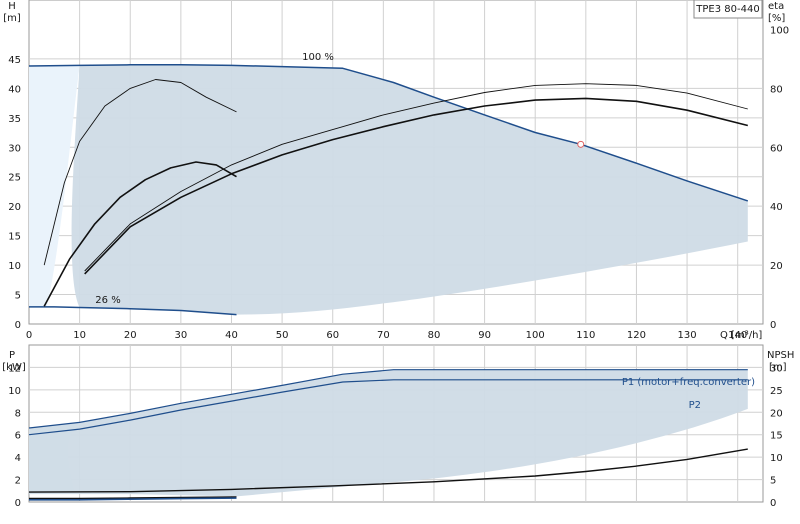 The width and height of the screenshot is (800, 524). Describe the element at coordinates (18, 436) in the screenshot. I see `power-y-tick-label: 6` at that location.